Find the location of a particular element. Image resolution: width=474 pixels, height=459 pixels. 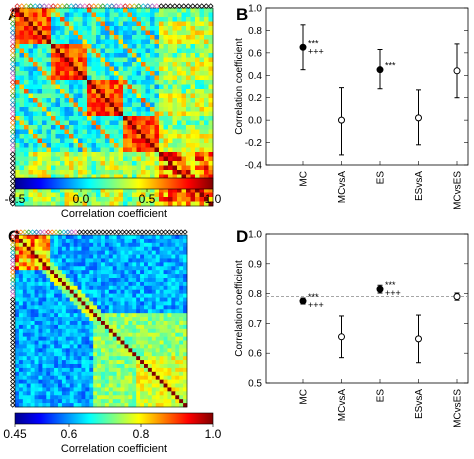

colorbar-c-ticks: 0.45 0.6 0.8 1.0 is located at coordinates (112, 432).